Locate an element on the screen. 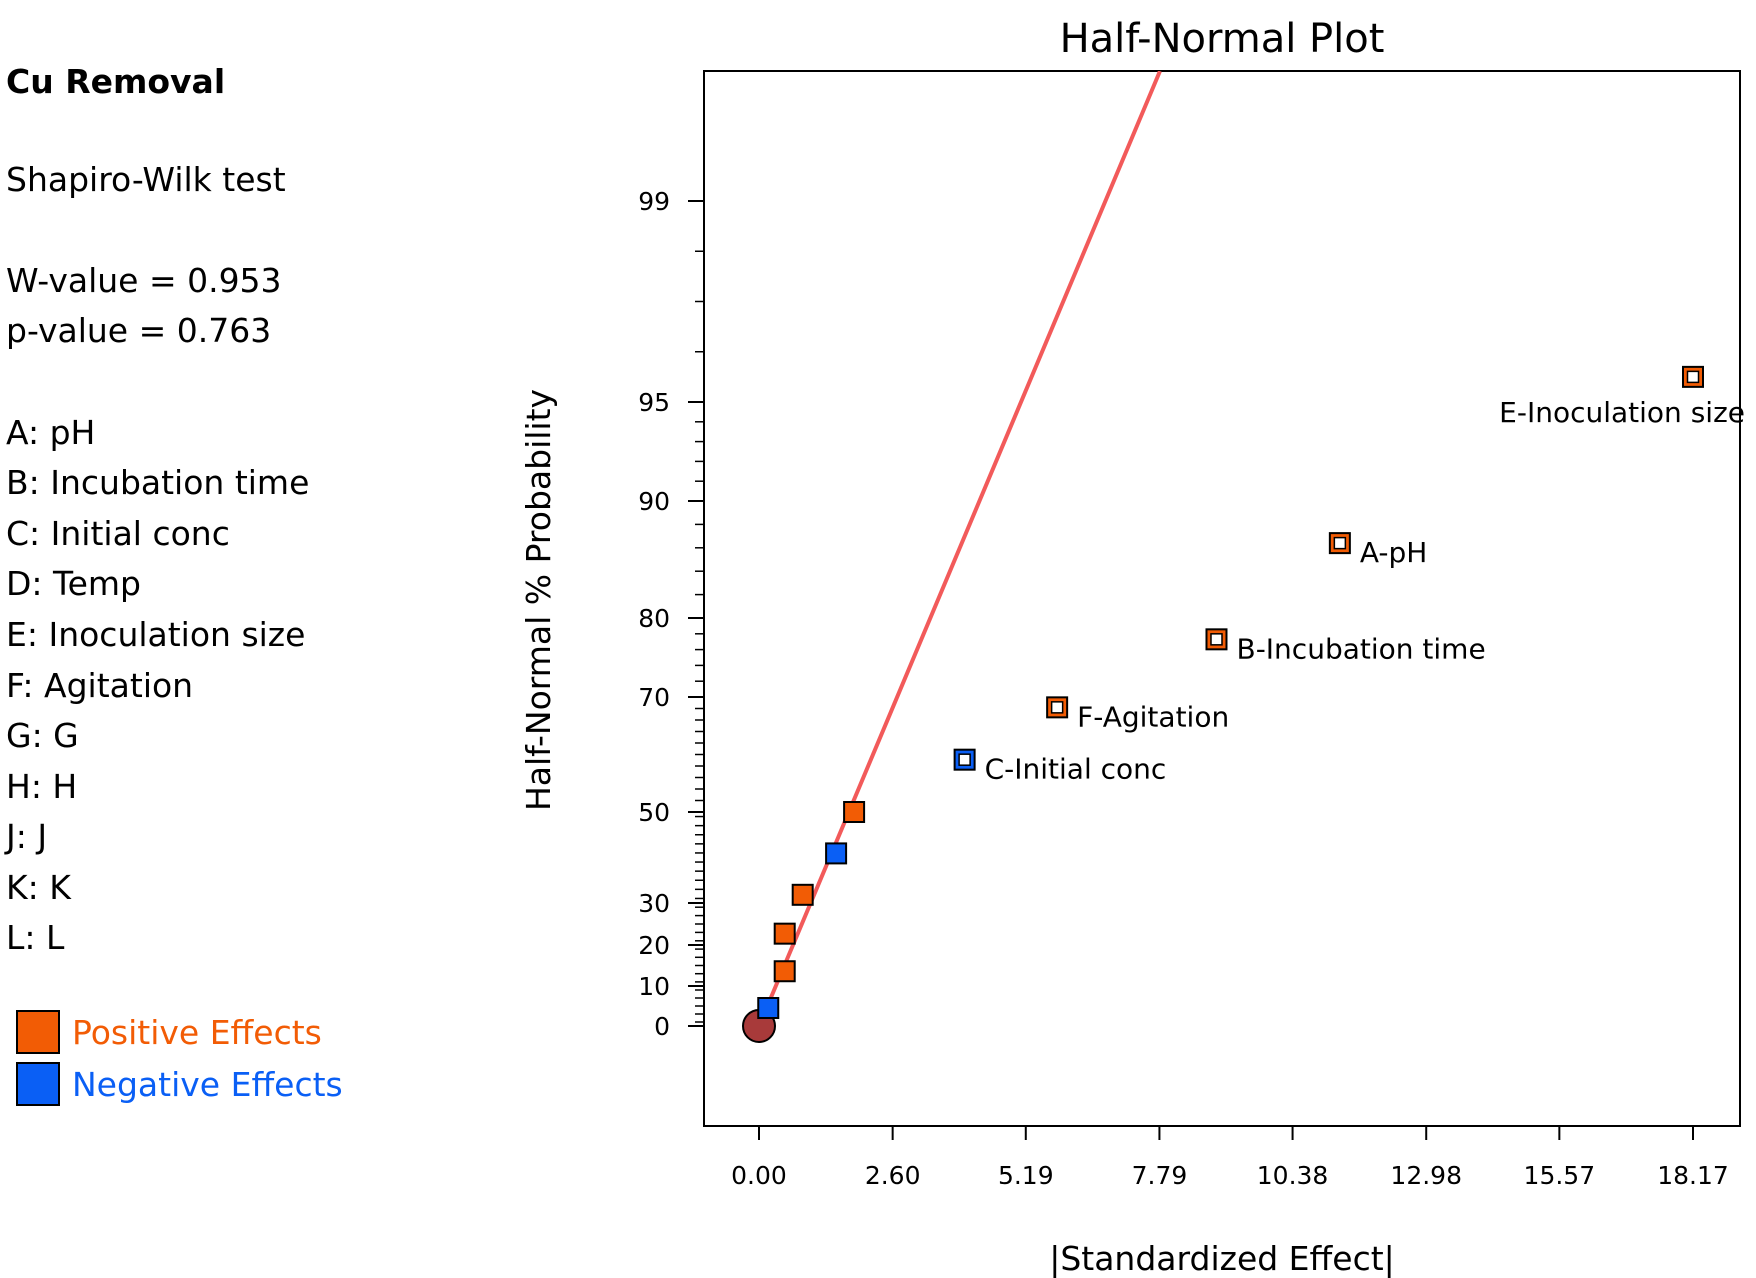 The width and height of the screenshot is (1756, 1278). y-tick-label: 50 is located at coordinates (654, 812).